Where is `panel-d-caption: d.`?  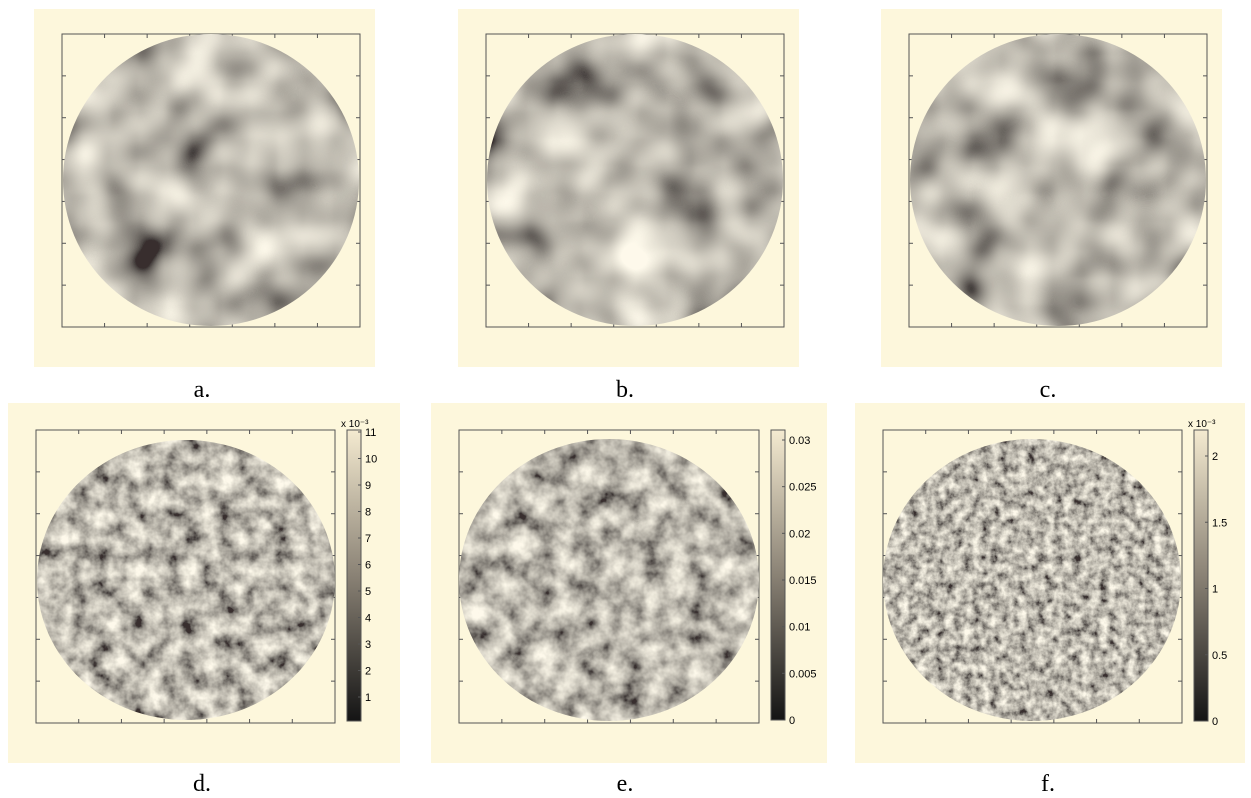 panel-d-caption: d. is located at coordinates (202, 784).